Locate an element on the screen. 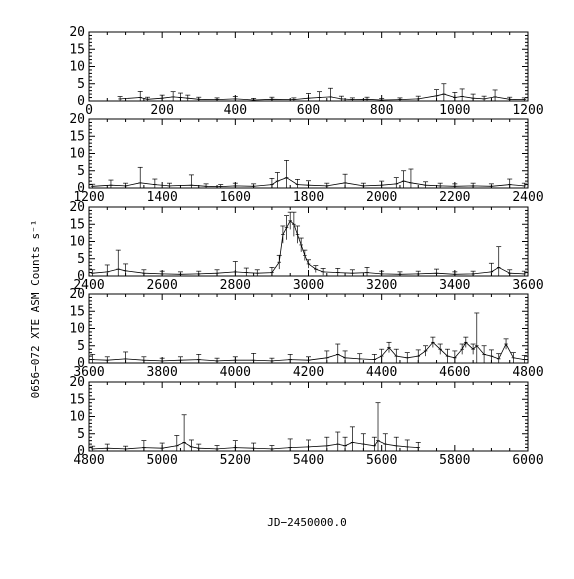 This screenshot has width=574, height=579. x-tick-label: 4000 is located at coordinates (235, 372).